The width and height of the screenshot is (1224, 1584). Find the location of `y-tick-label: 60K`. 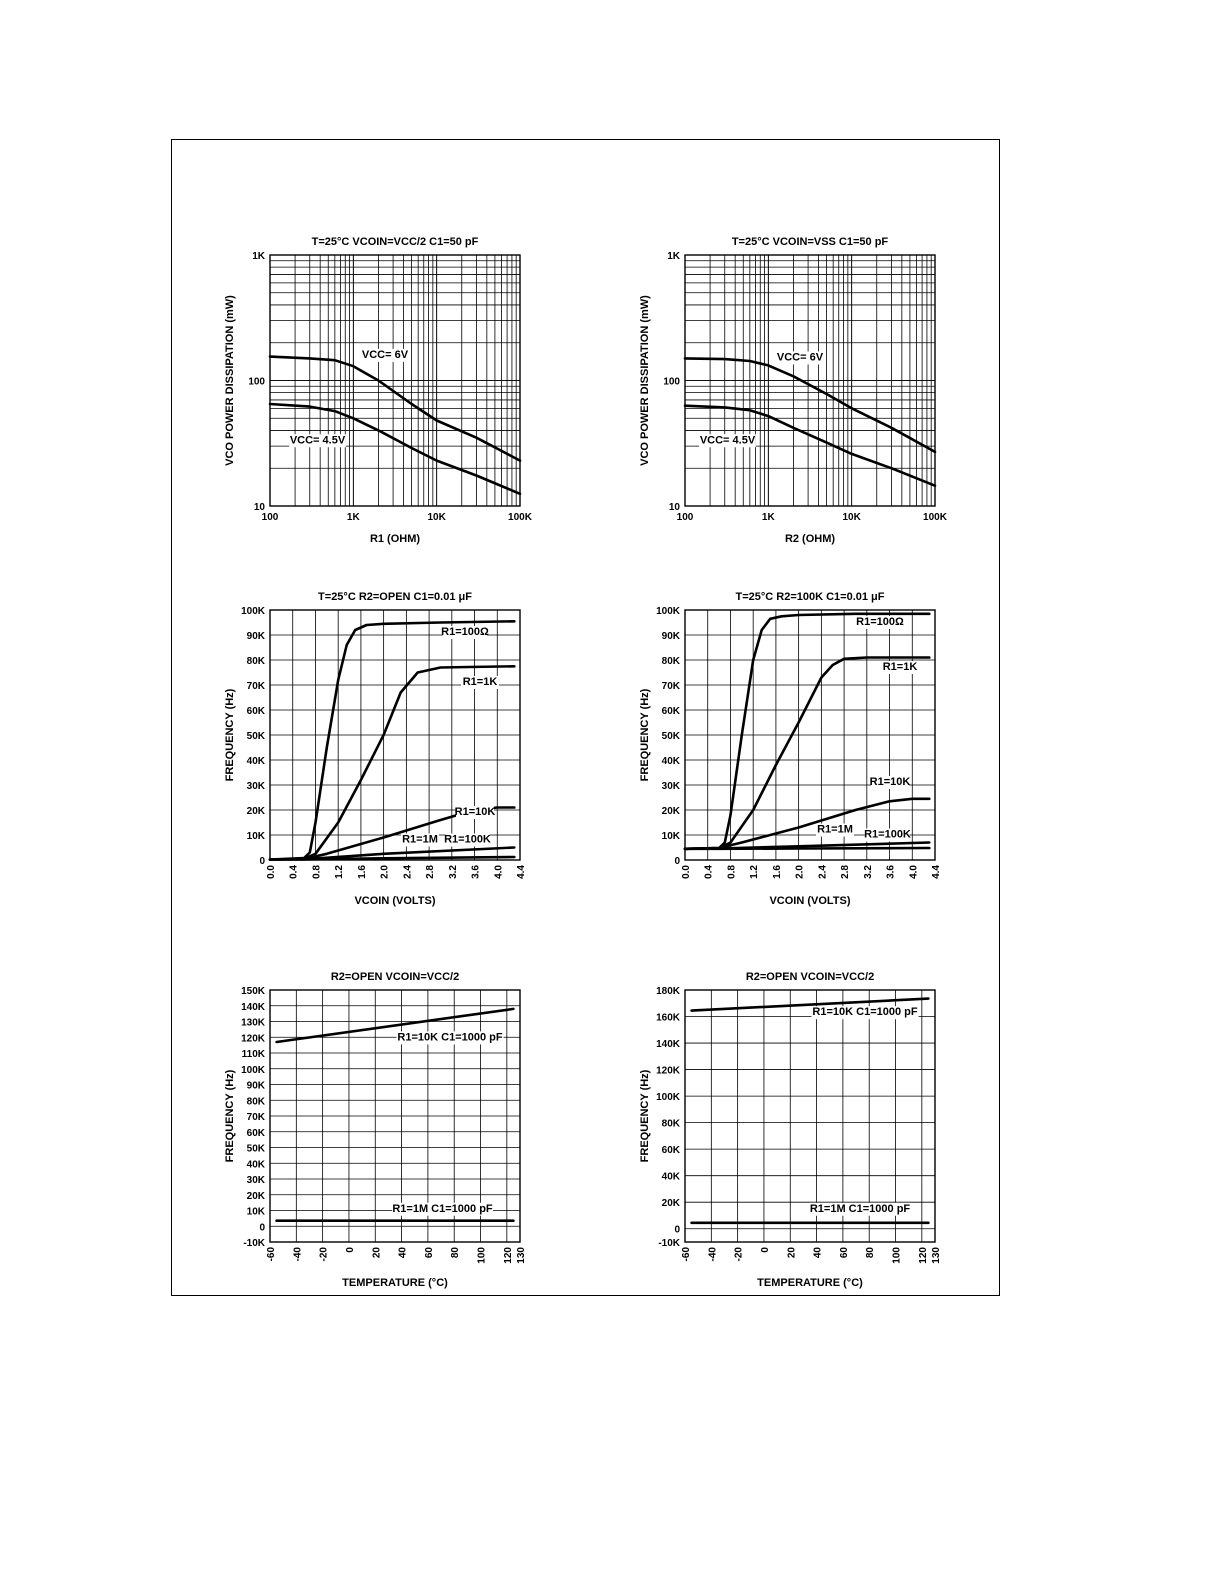

y-tick-label: 60K is located at coordinates (671, 1150).